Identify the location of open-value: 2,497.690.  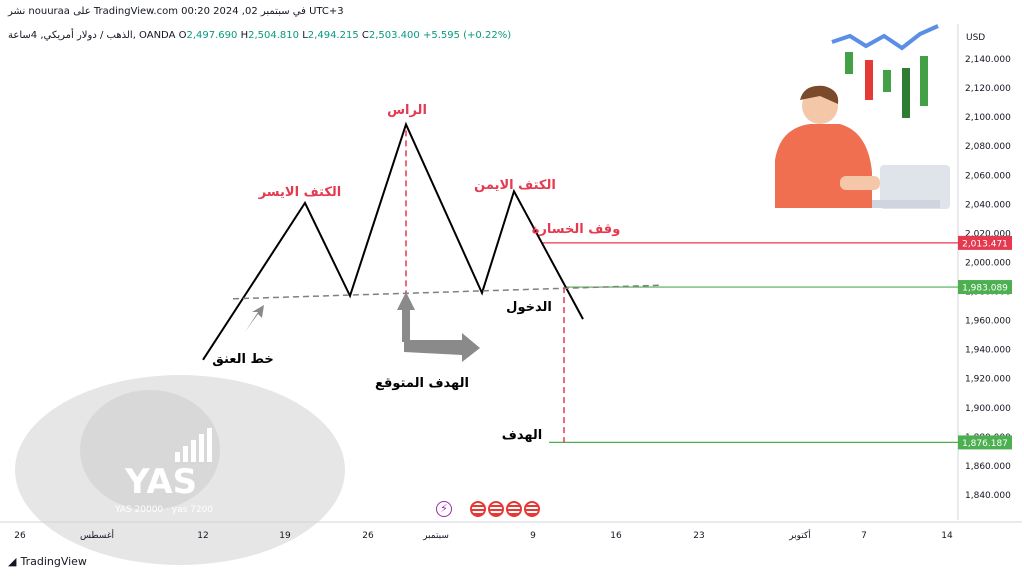
(212, 35).